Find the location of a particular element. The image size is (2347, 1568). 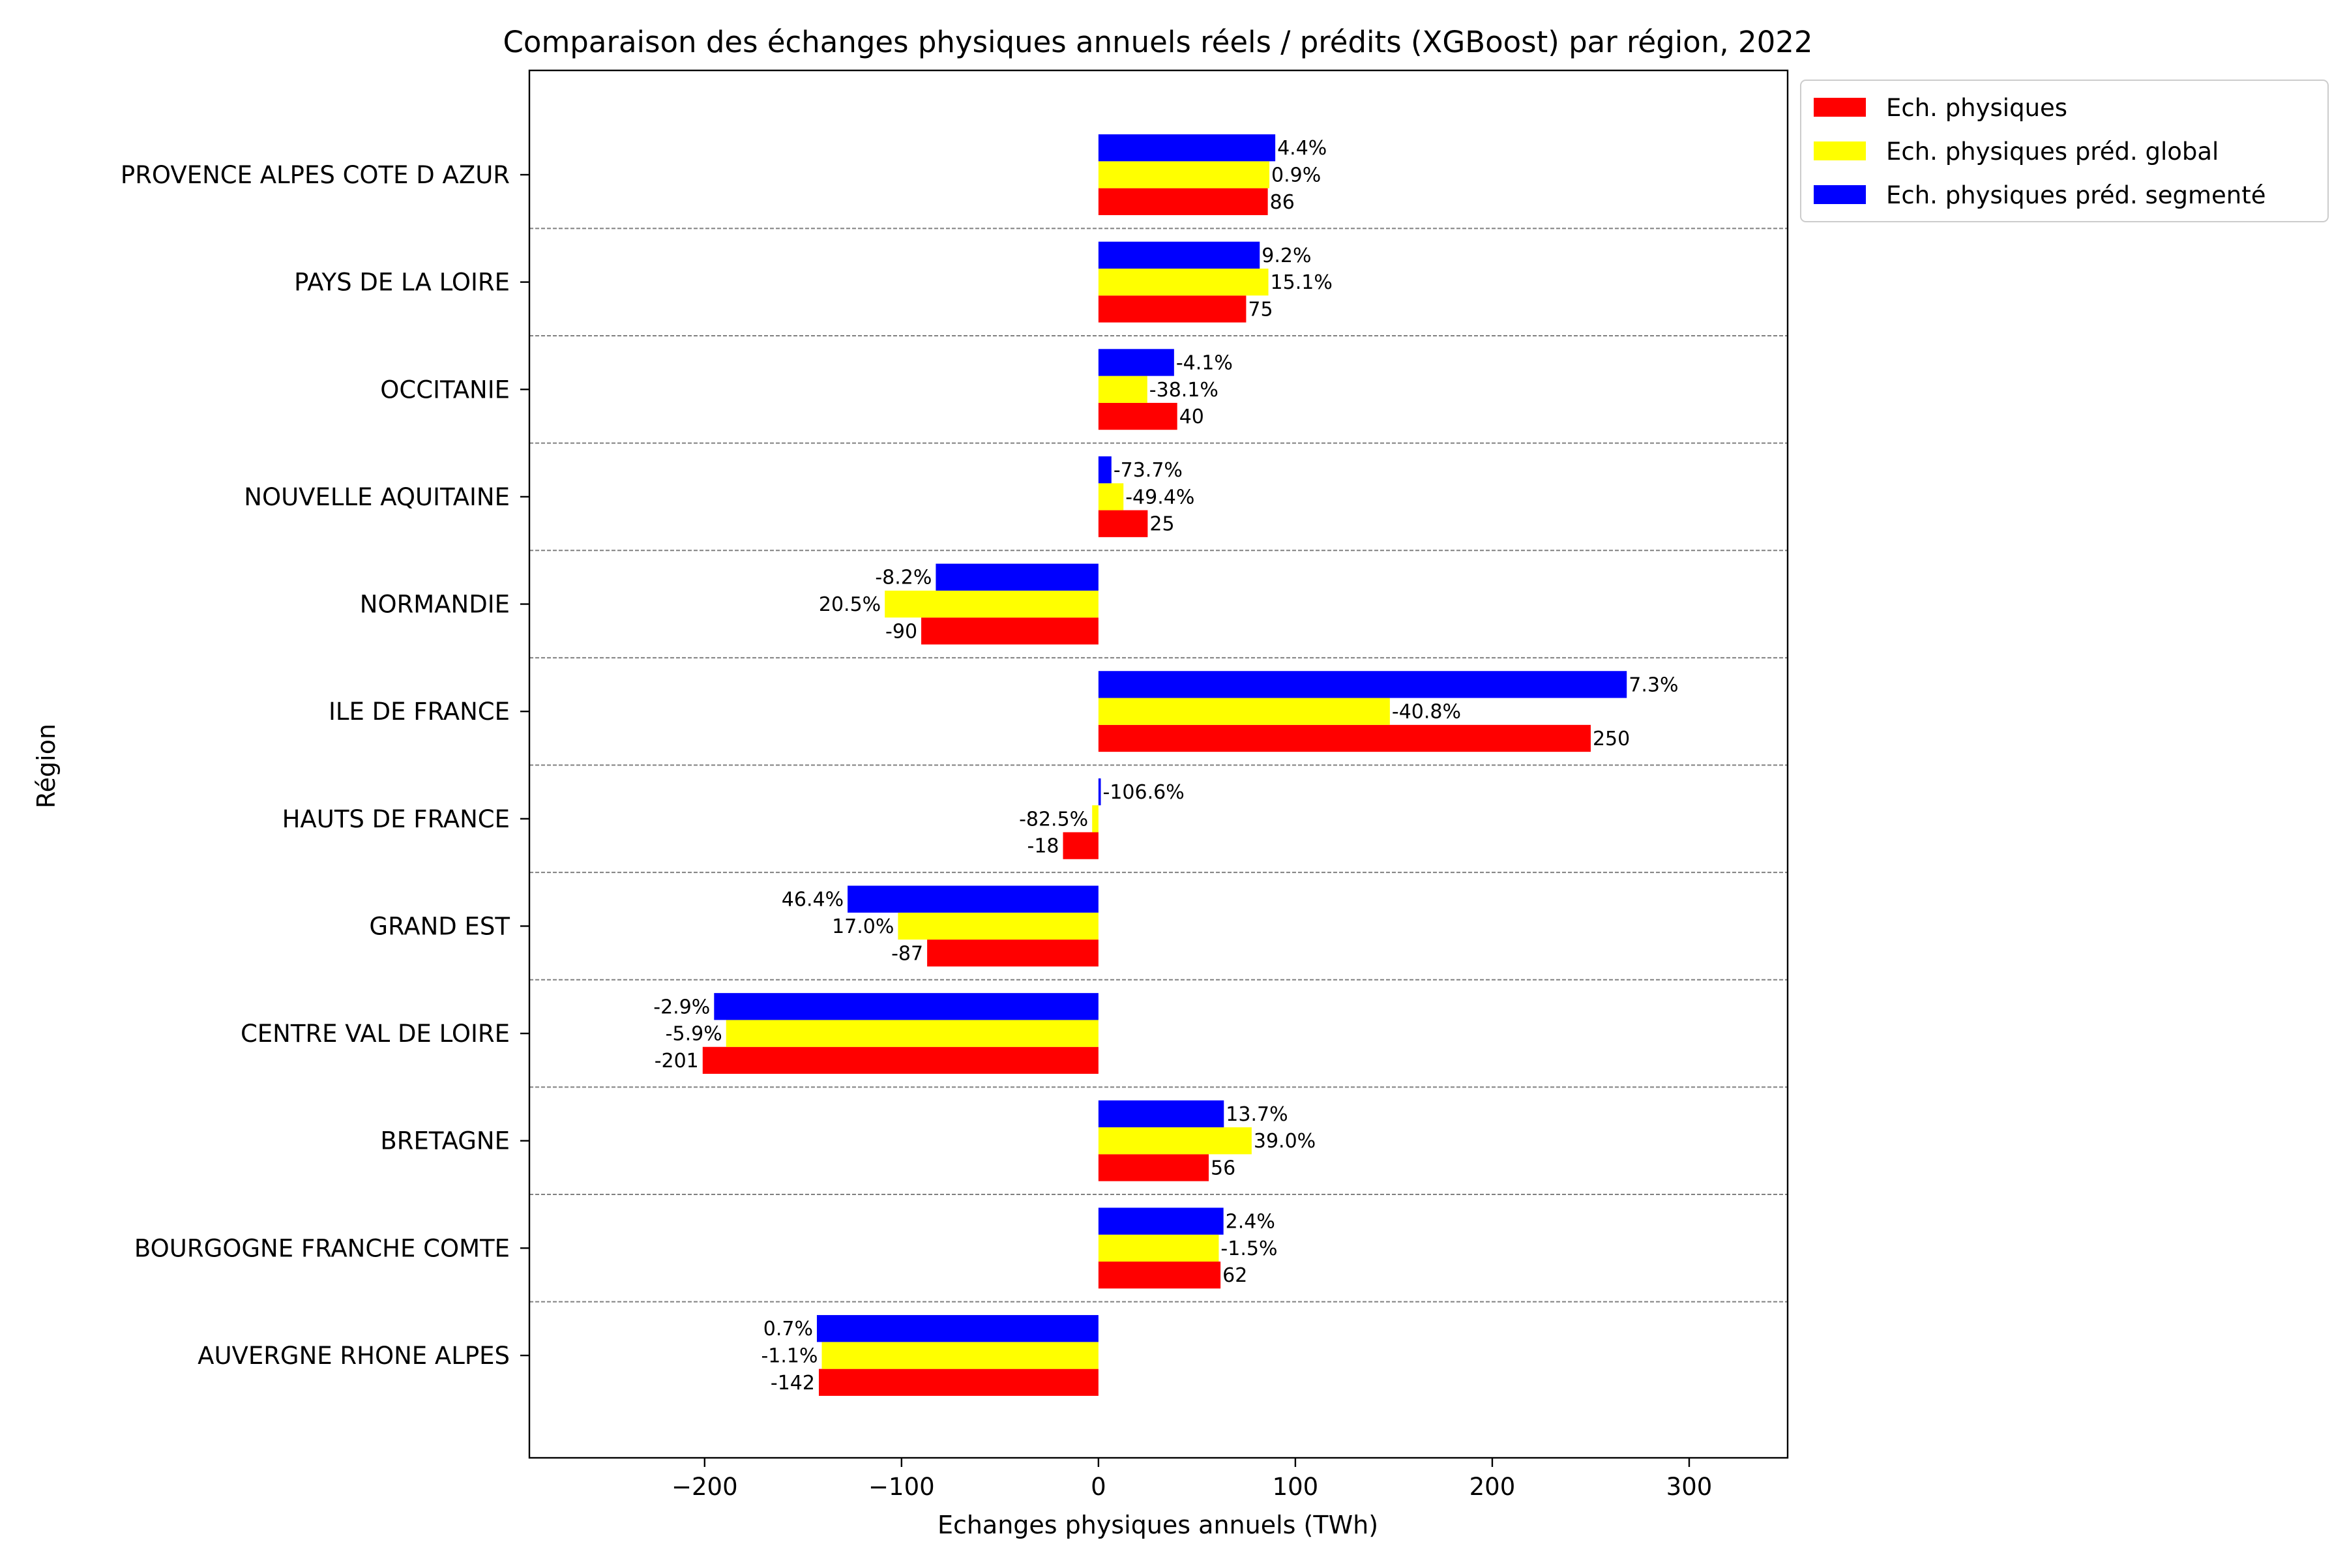

bar-value-label: -82.5% is located at coordinates (1053, 820).